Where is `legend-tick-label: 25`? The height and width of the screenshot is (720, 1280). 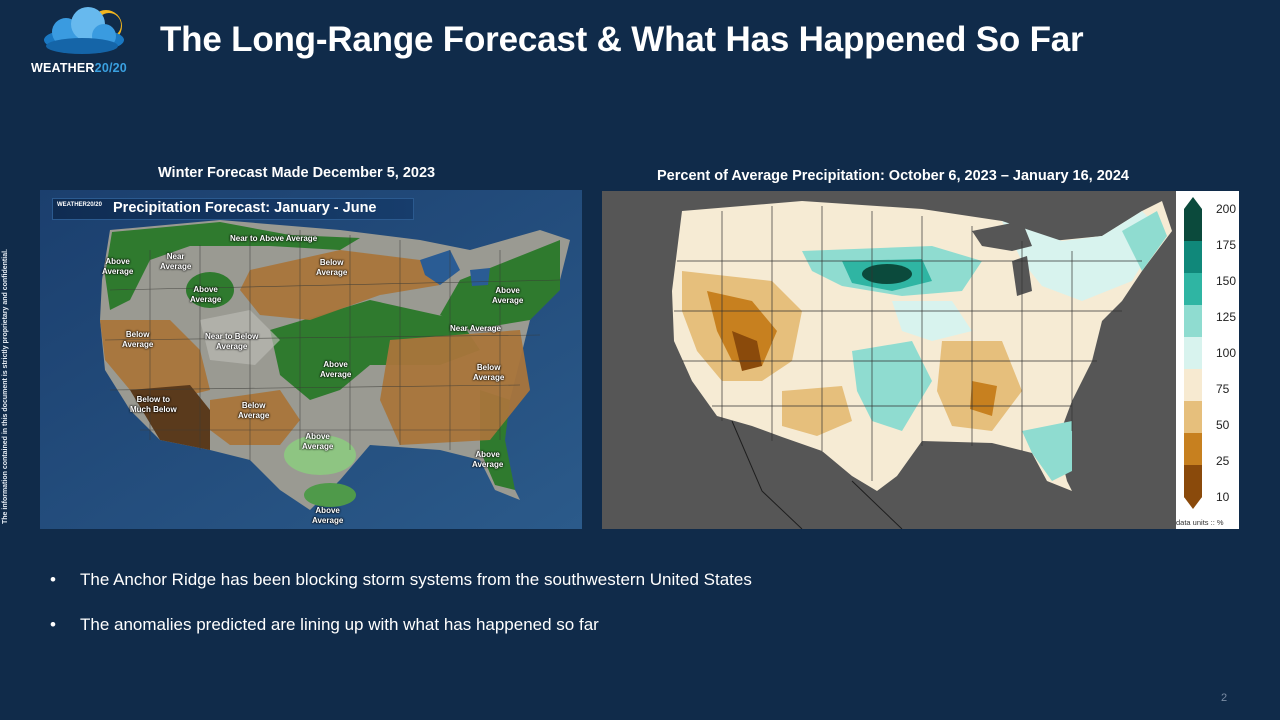 legend-tick-label: 25 is located at coordinates (1223, 461).